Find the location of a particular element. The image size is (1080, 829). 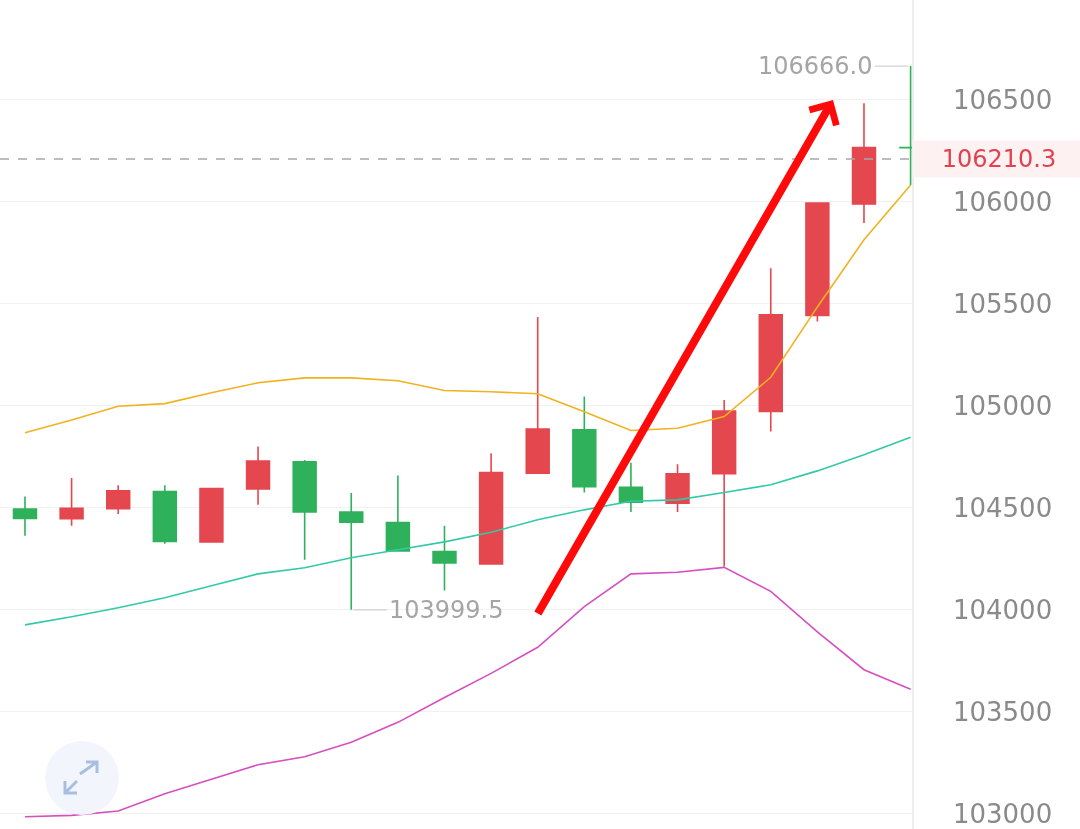

y-tick-label: 104000 is located at coordinates (1002, 609).